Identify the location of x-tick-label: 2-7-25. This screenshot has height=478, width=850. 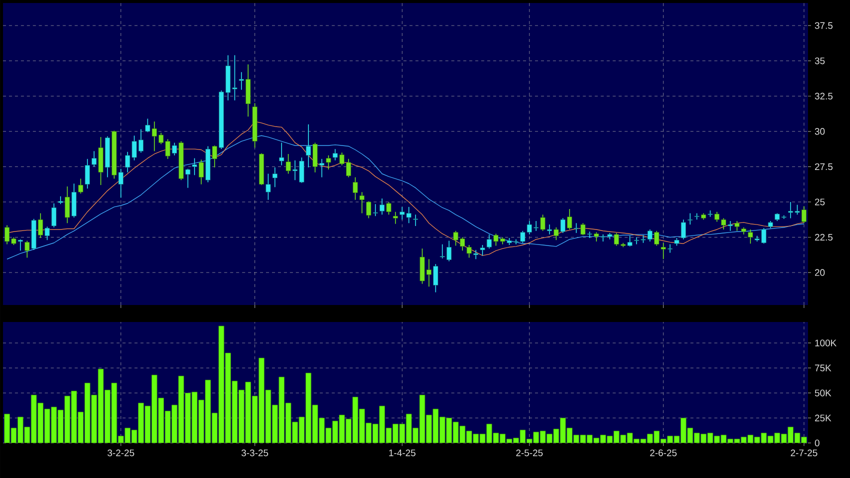
(804, 453).